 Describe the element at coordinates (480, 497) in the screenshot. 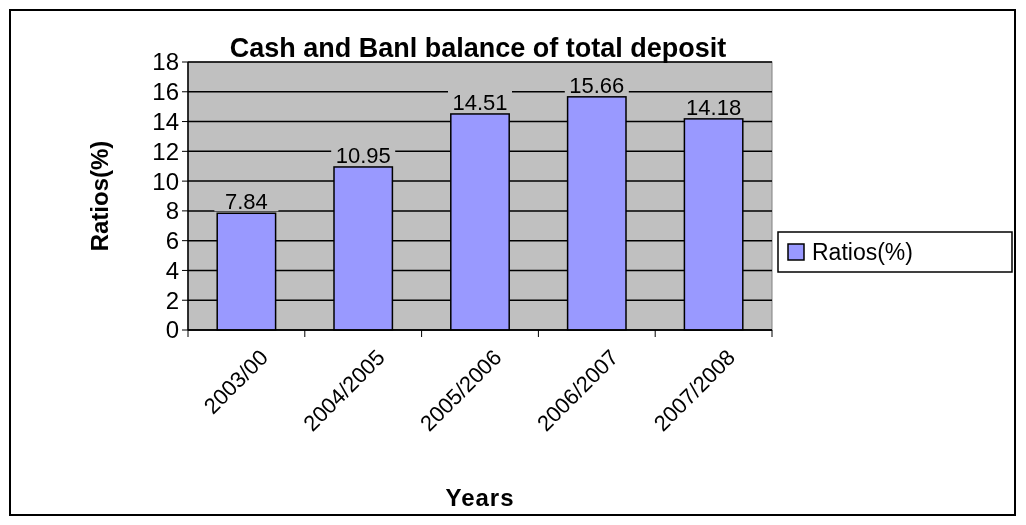

I see `x-axis-title: Years` at that location.